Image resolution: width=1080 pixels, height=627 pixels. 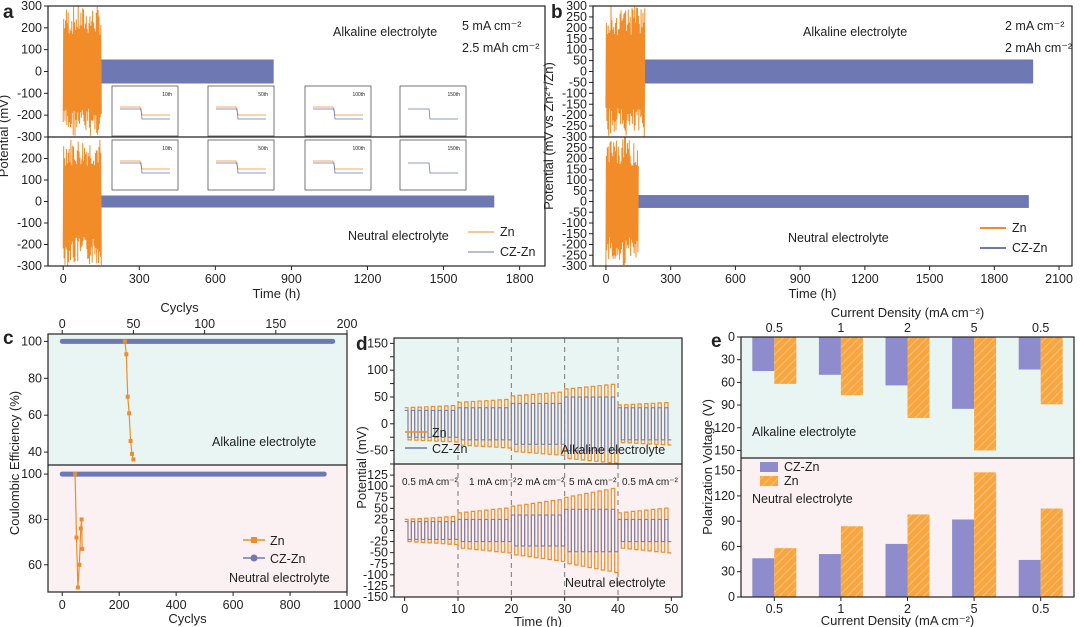 I want to click on bottom-x-tick-label: 0, so click(x=62, y=605).